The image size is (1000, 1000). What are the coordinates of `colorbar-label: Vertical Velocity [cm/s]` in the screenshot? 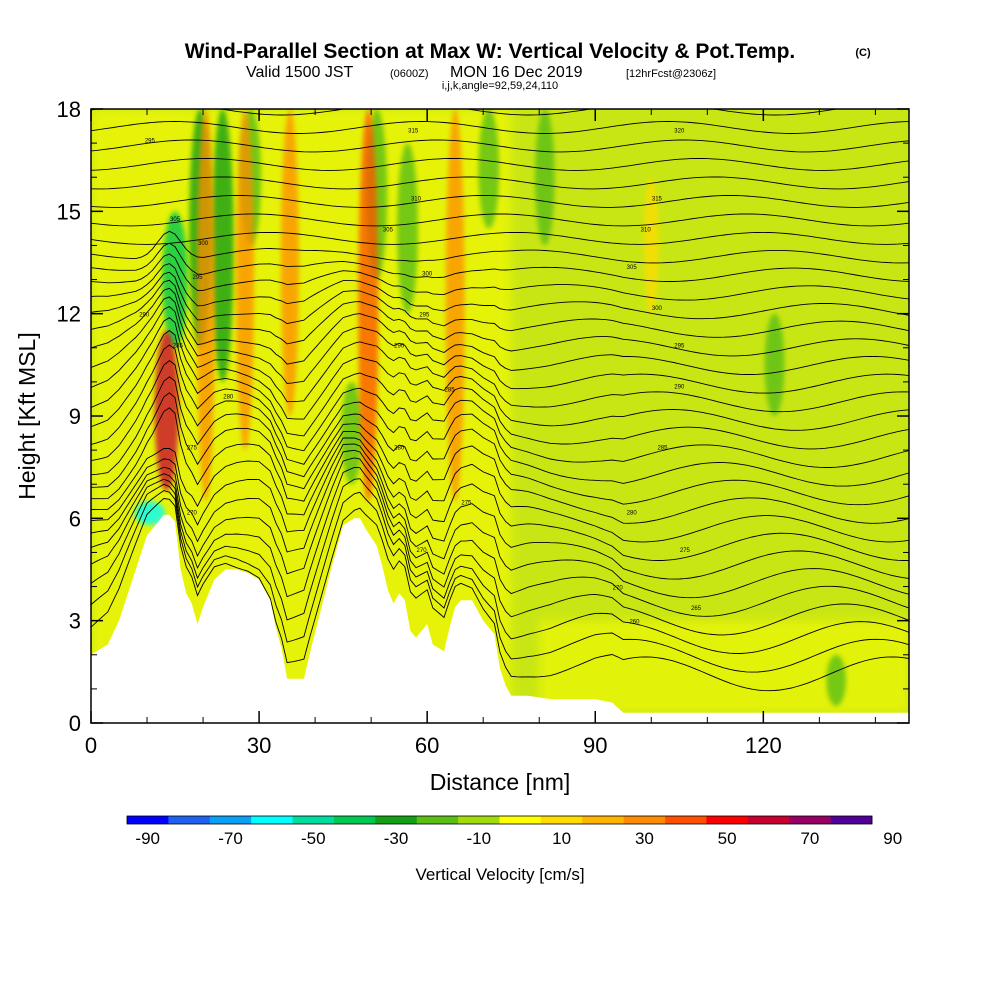 It's located at (499, 874).